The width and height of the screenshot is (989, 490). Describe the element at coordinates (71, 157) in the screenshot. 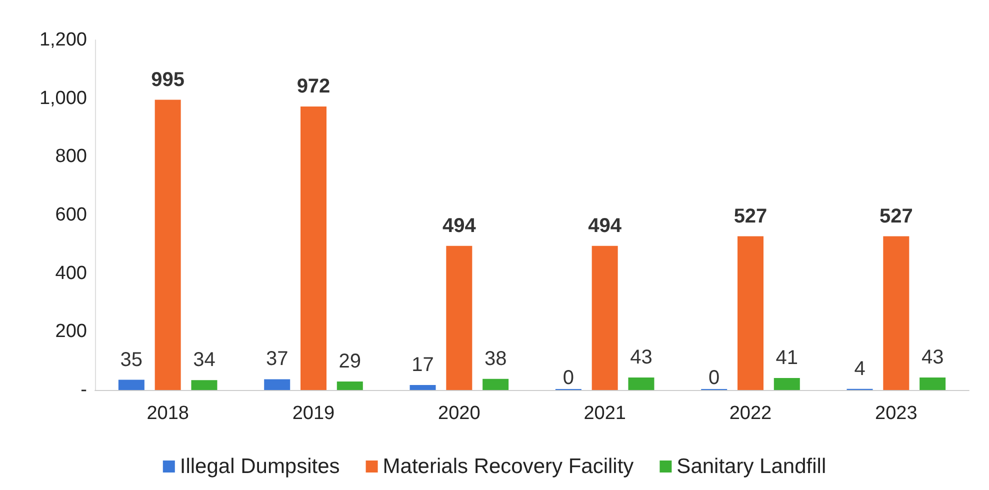

I see `y-tick-label: 800` at that location.